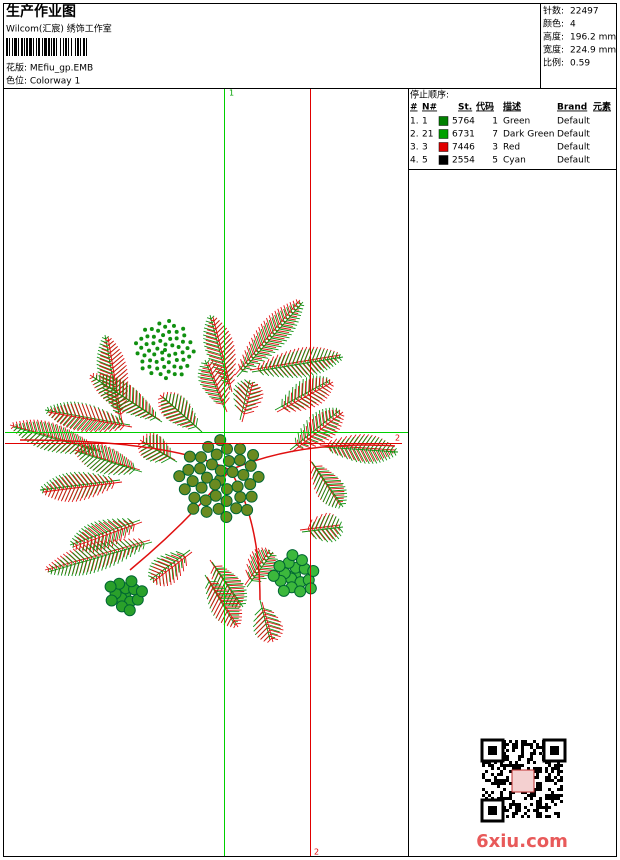 The width and height of the screenshot is (620, 860). I want to click on stat-label: 针数:, so click(553, 11).